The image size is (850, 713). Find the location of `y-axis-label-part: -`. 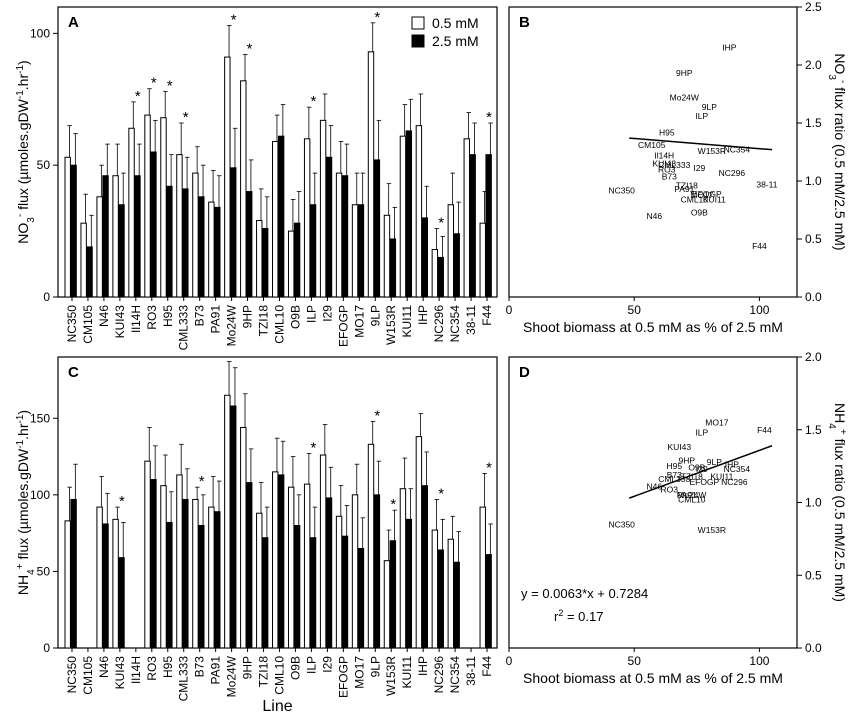

y-axis-label-part: - is located at coordinates (843, 81).